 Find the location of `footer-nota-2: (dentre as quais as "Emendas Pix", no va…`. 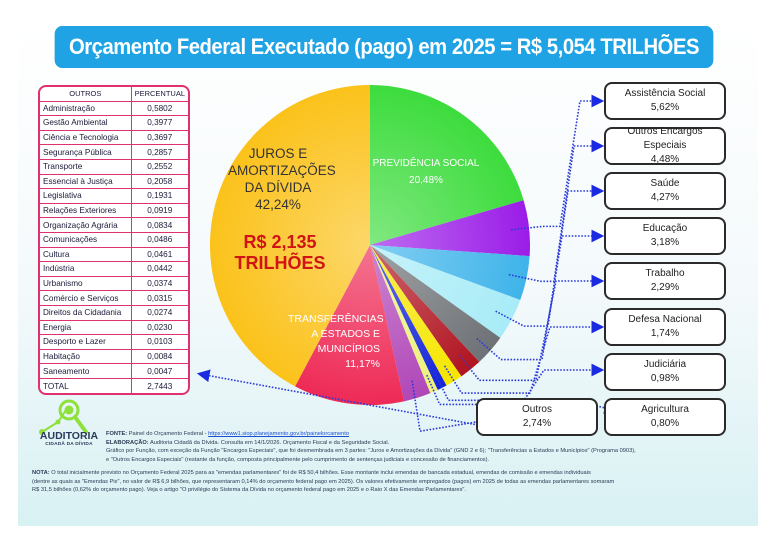

footer-nota-2: (dentre as quais as "Emendas Pix", no va… is located at coordinates (323, 481).